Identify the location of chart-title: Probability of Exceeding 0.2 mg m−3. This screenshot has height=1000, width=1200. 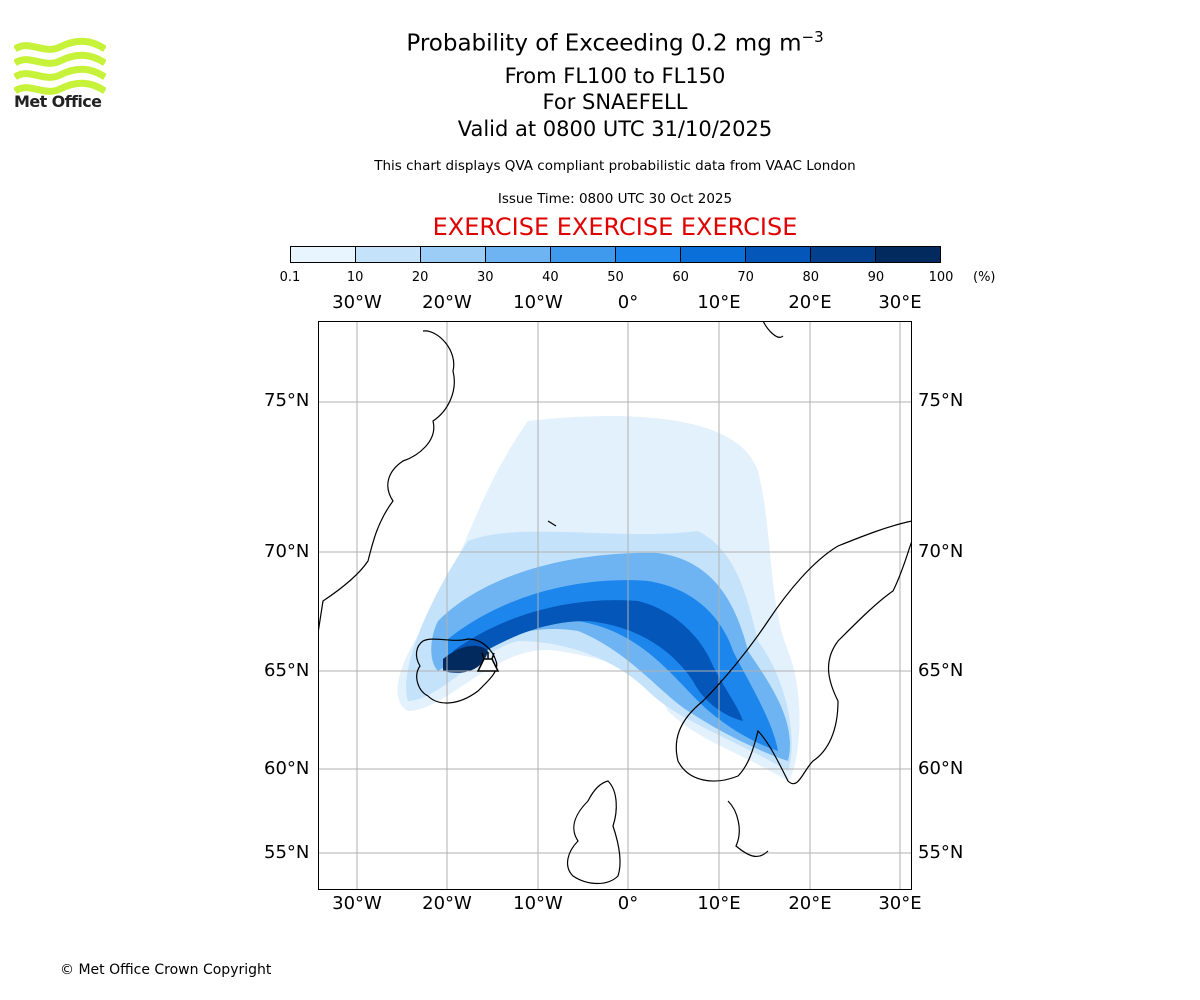
(600, 42).